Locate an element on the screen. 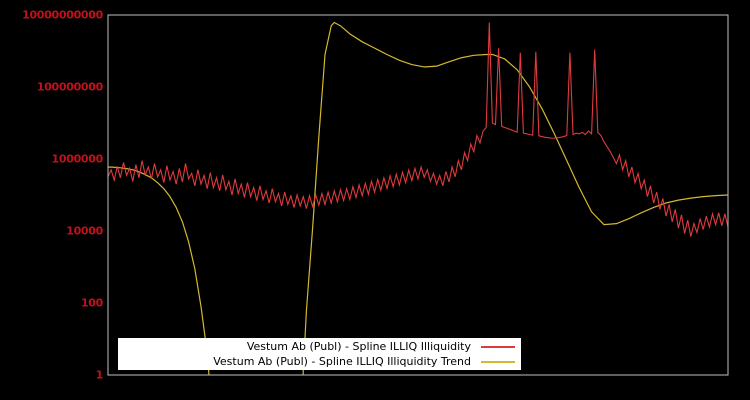 This screenshot has width=750, height=400. y-axis-tick-label: 100 is located at coordinates (91, 303).